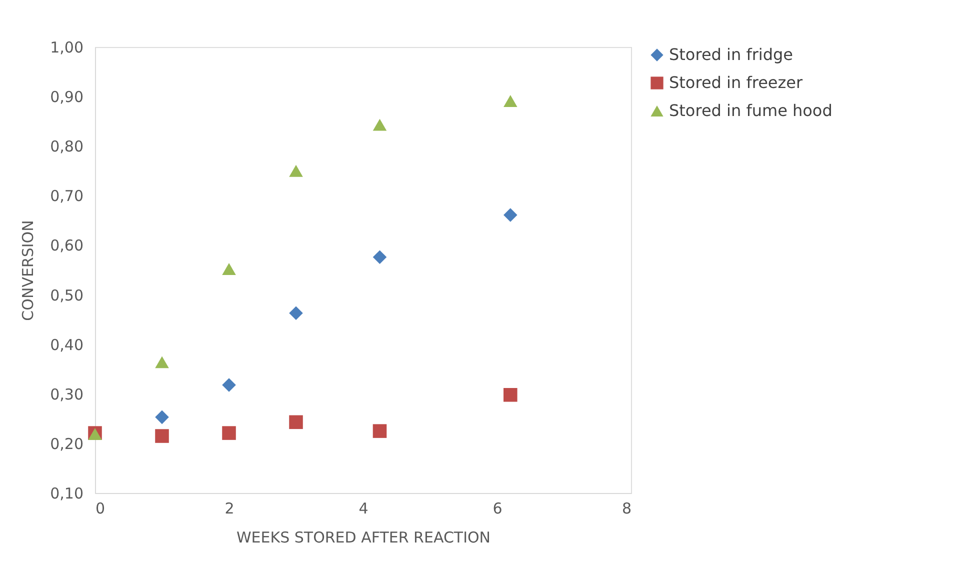 This screenshot has width=957, height=580. I want to click on y-tick-label: 0,90, so click(67, 97).